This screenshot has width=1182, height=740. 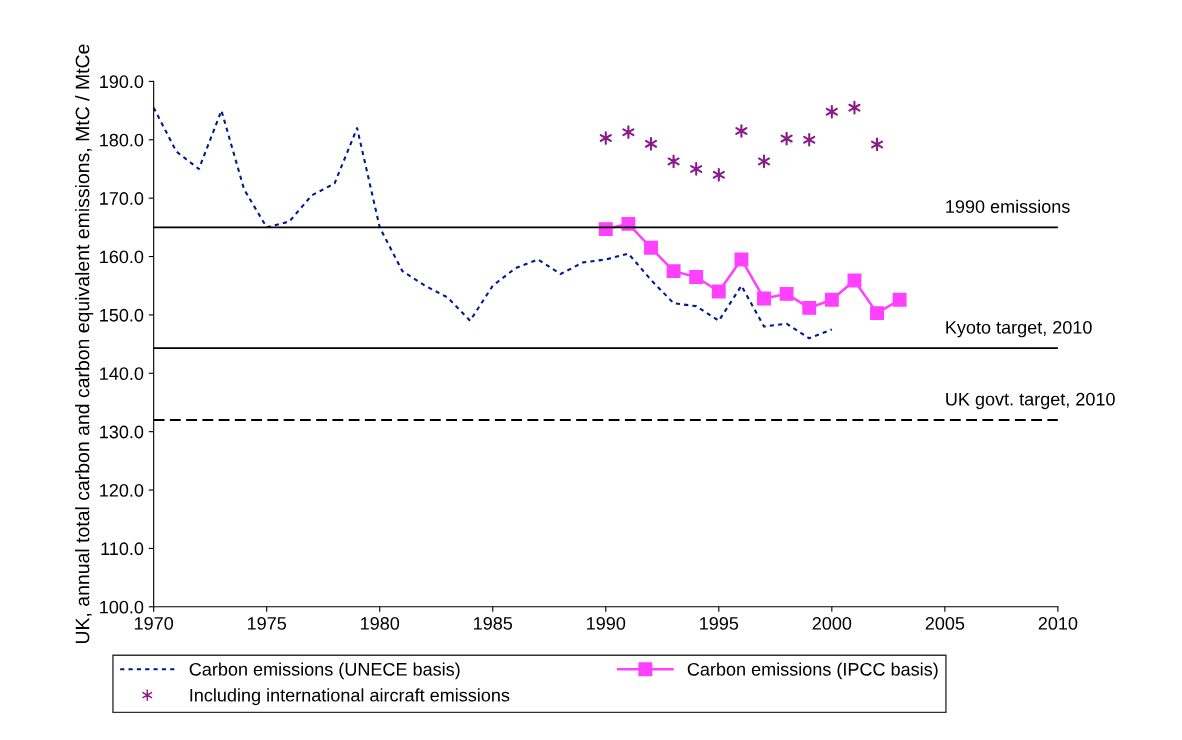 What do you see at coordinates (122, 549) in the screenshot?
I see `y-tick-label: 110.0` at bounding box center [122, 549].